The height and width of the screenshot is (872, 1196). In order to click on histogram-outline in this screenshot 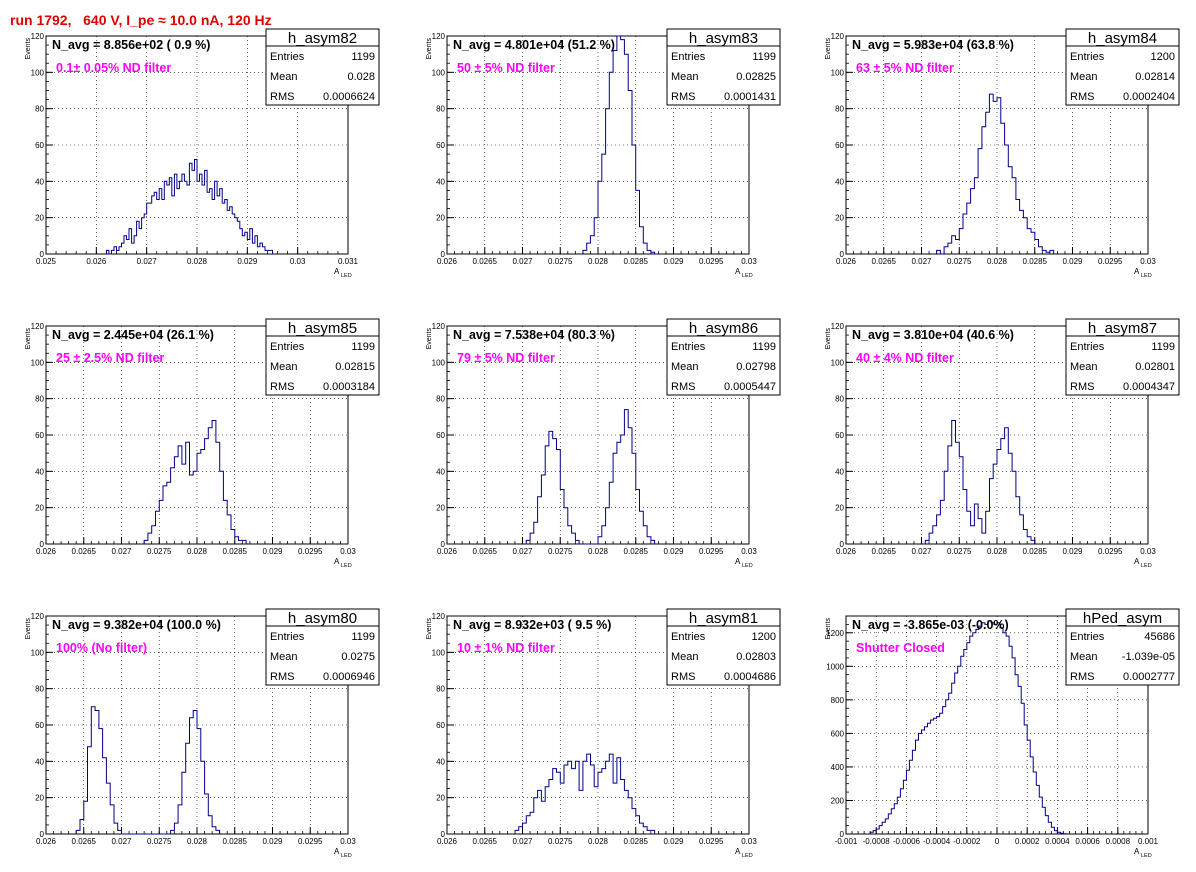, I will do `click(148, 770)`.